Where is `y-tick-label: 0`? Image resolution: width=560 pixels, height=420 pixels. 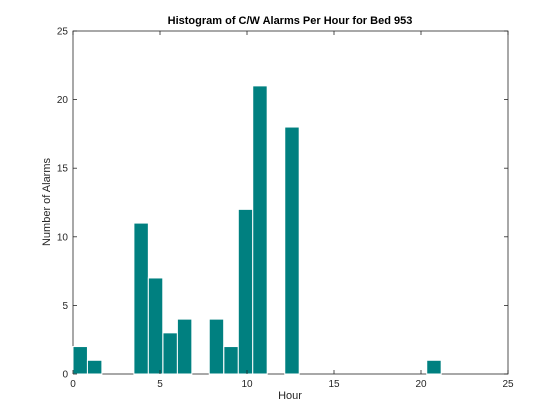
y-tick-label: 0 is located at coordinates (65, 375).